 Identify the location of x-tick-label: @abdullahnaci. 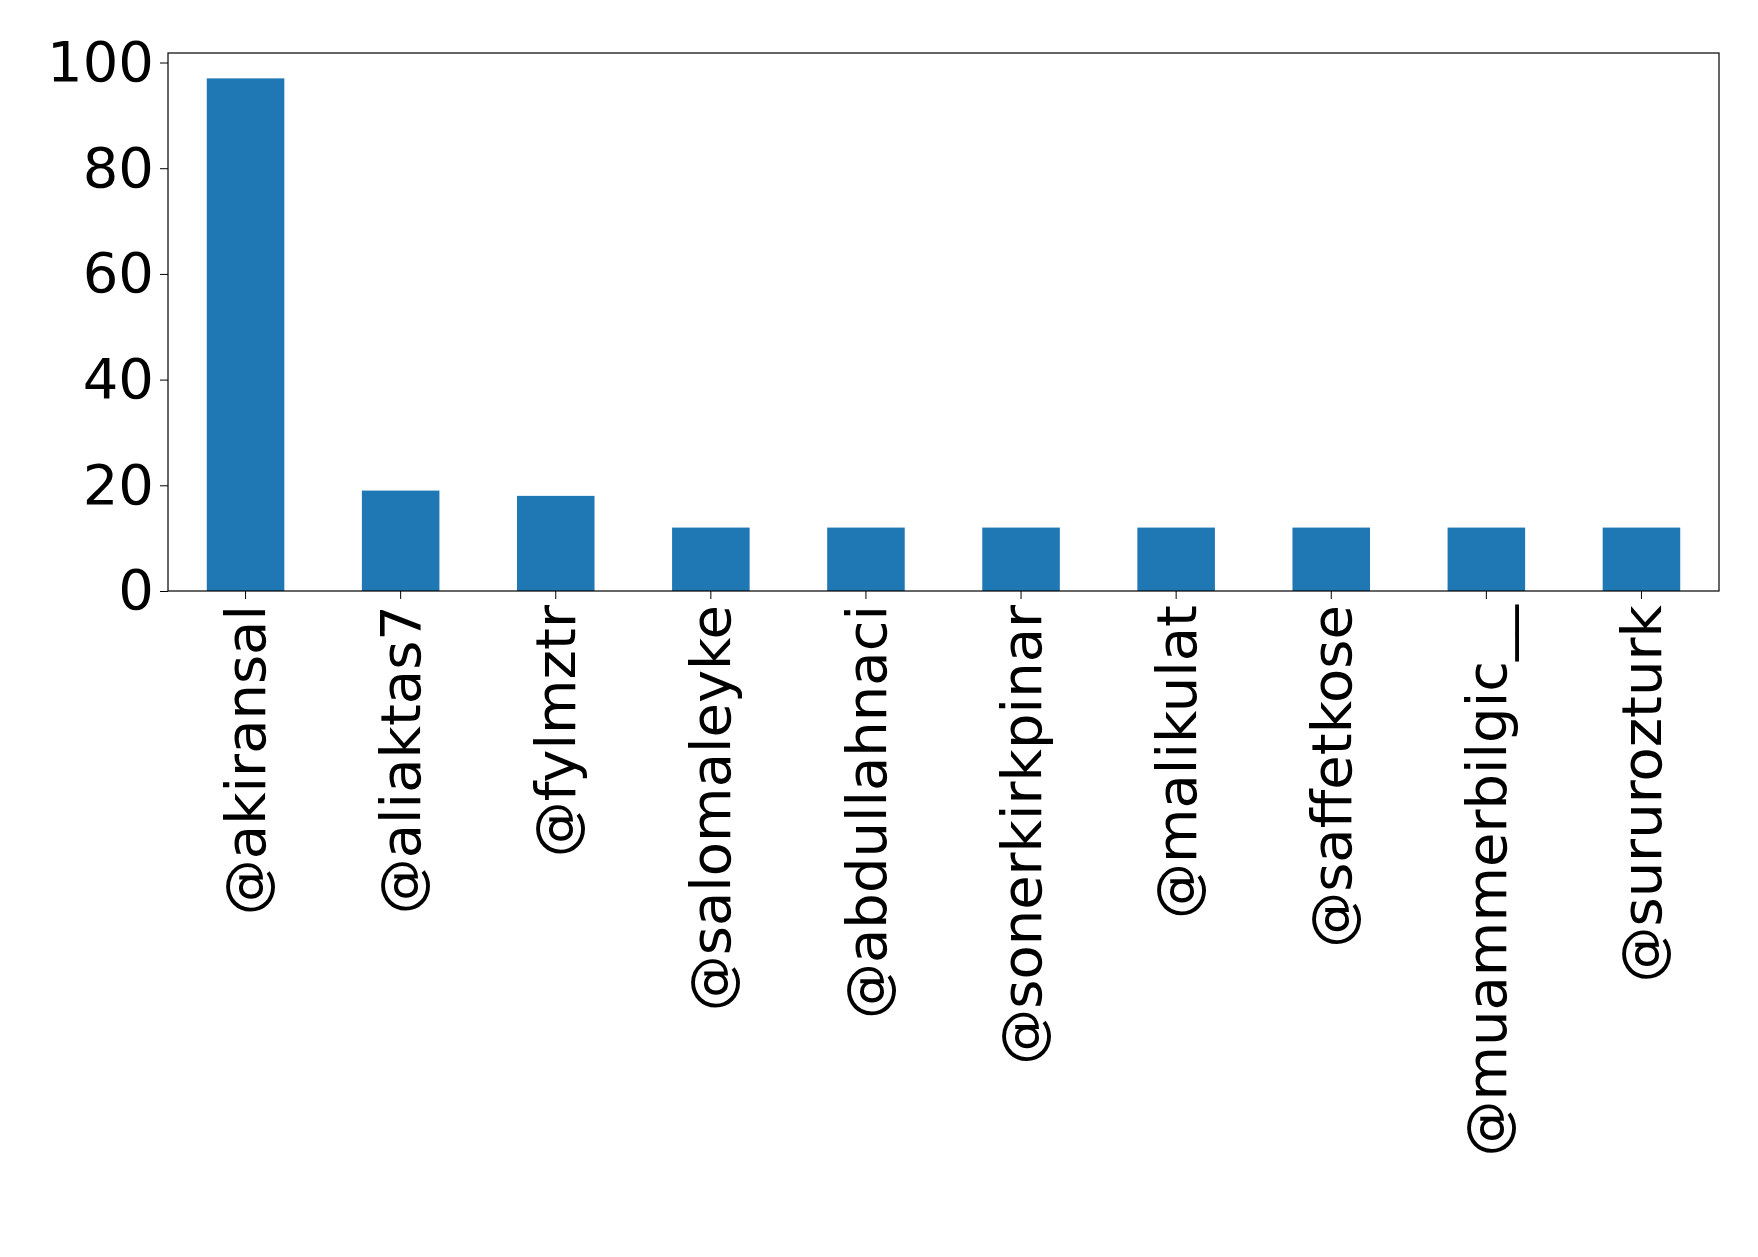
(866, 812).